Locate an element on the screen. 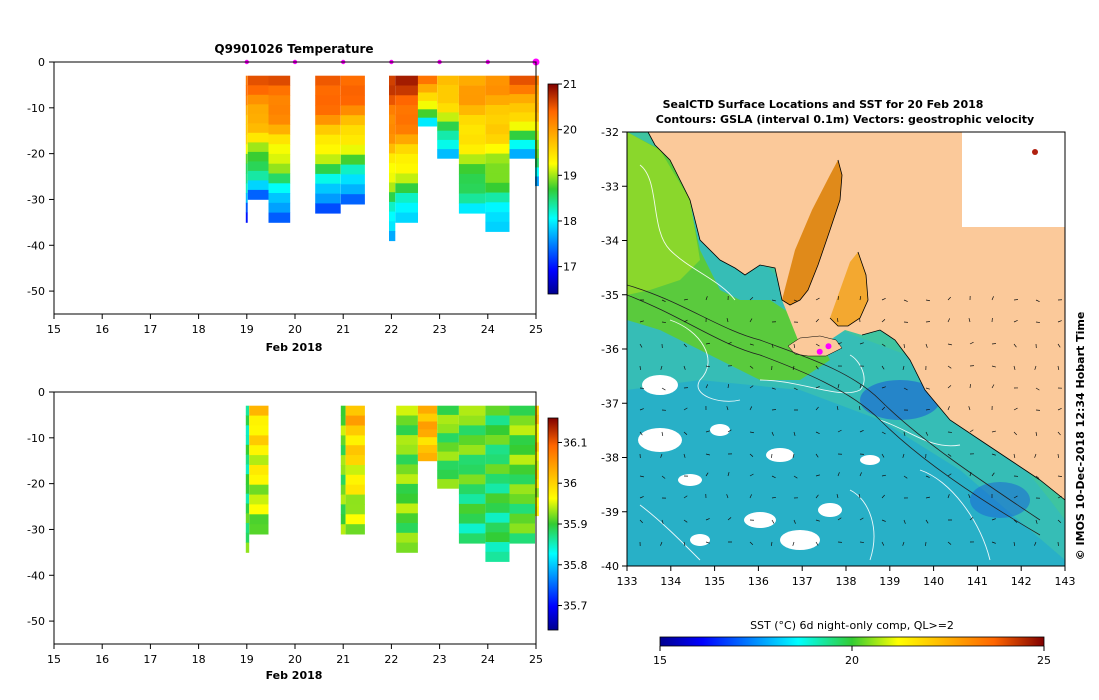 This screenshot has height=700, width=1099. y-tick-label: 0 is located at coordinates (41, 392).